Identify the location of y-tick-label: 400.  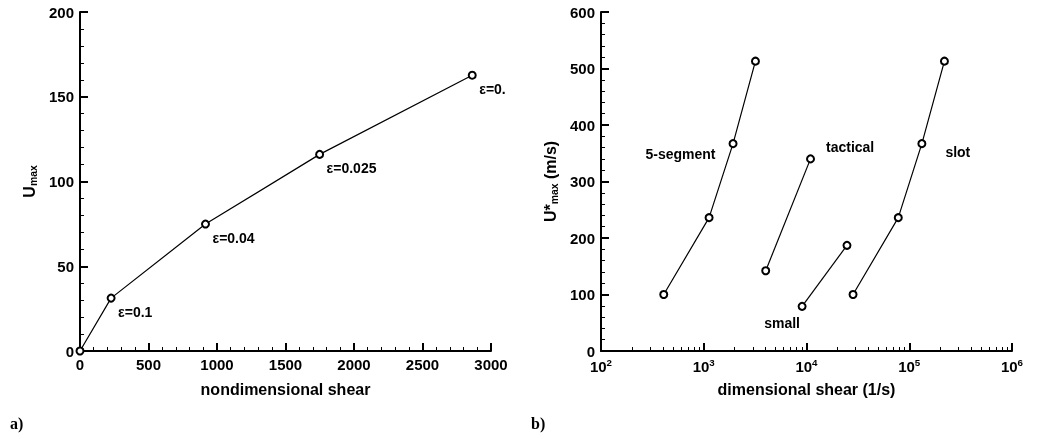
(582, 125).